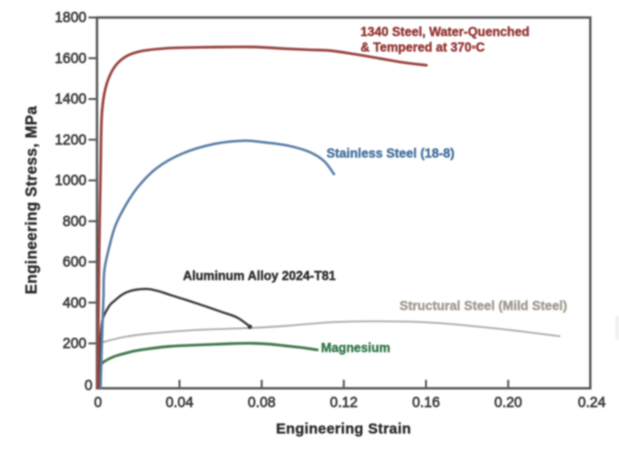 The image size is (619, 470). Describe the element at coordinates (71, 18) in the screenshot. I see `svg-text: 1800` at that location.